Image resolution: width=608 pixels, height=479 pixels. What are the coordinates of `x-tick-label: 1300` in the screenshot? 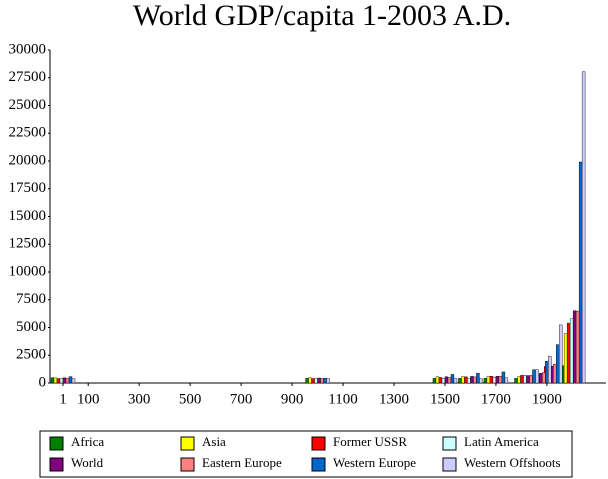 It's located at (394, 399).